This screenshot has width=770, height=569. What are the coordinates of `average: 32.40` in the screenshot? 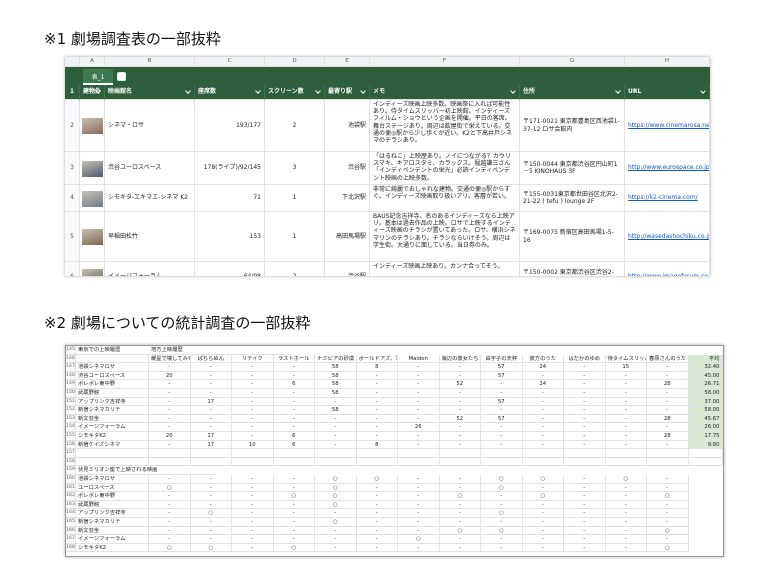 It's located at (705, 367).